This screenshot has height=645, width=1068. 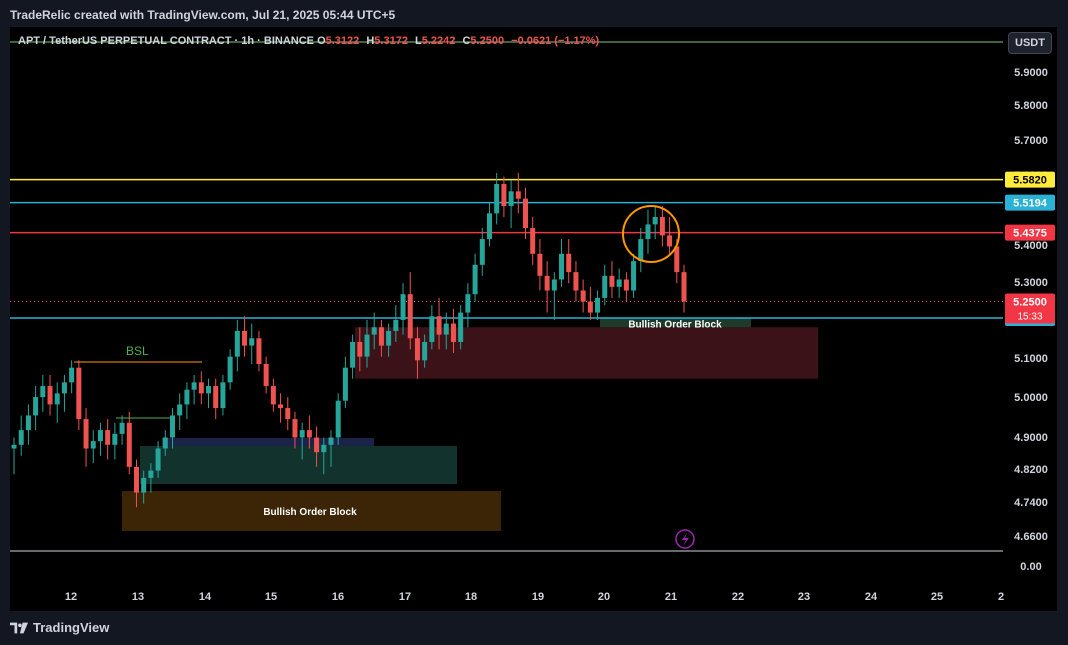 What do you see at coordinates (1031, 438) in the screenshot?
I see `y-tick-label: 4.9000` at bounding box center [1031, 438].